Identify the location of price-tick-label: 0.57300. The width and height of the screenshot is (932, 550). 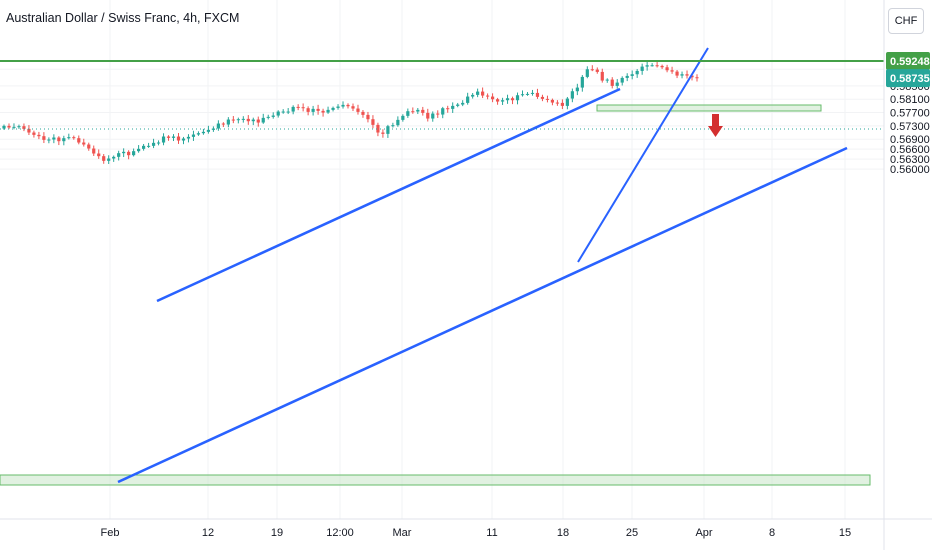
(910, 127).